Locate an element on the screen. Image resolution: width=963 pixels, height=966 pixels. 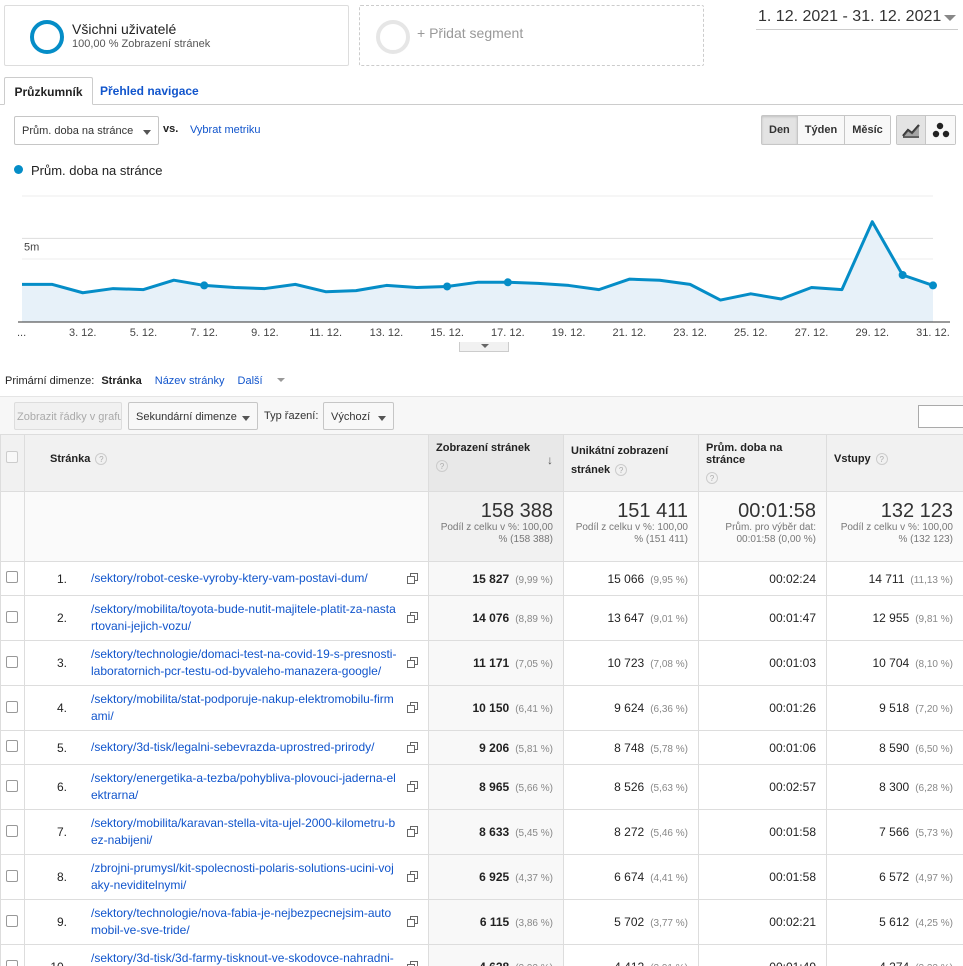
header-page-label: Stránka is located at coordinates (70, 459).